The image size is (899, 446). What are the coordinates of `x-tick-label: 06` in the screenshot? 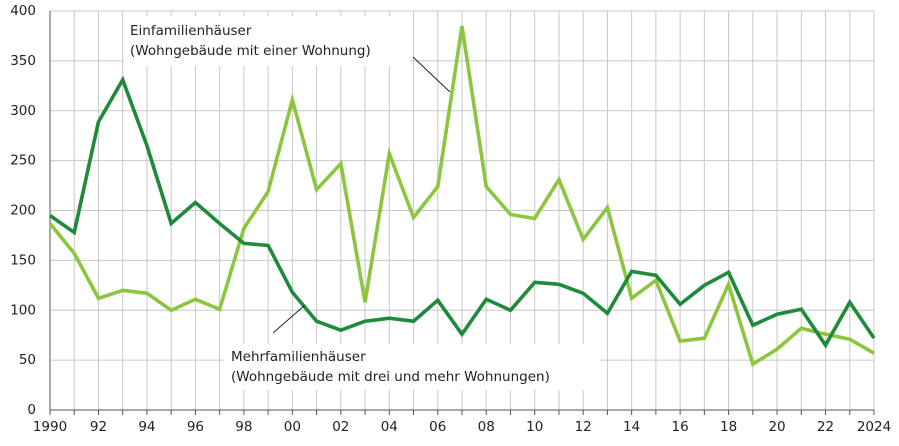 It's located at (437, 427).